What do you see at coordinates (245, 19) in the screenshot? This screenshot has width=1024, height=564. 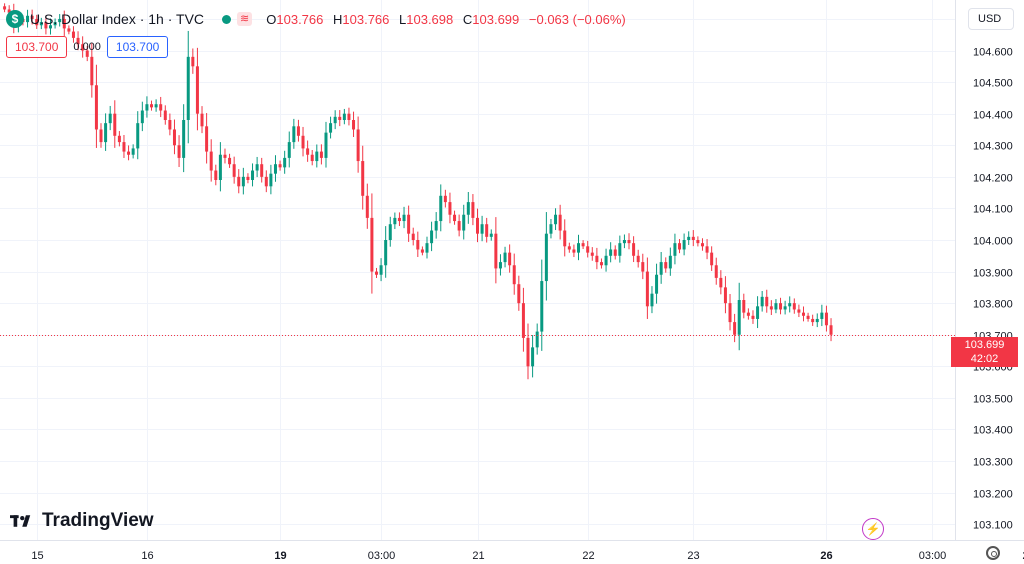 I see `wave-icon: ≋` at bounding box center [245, 19].